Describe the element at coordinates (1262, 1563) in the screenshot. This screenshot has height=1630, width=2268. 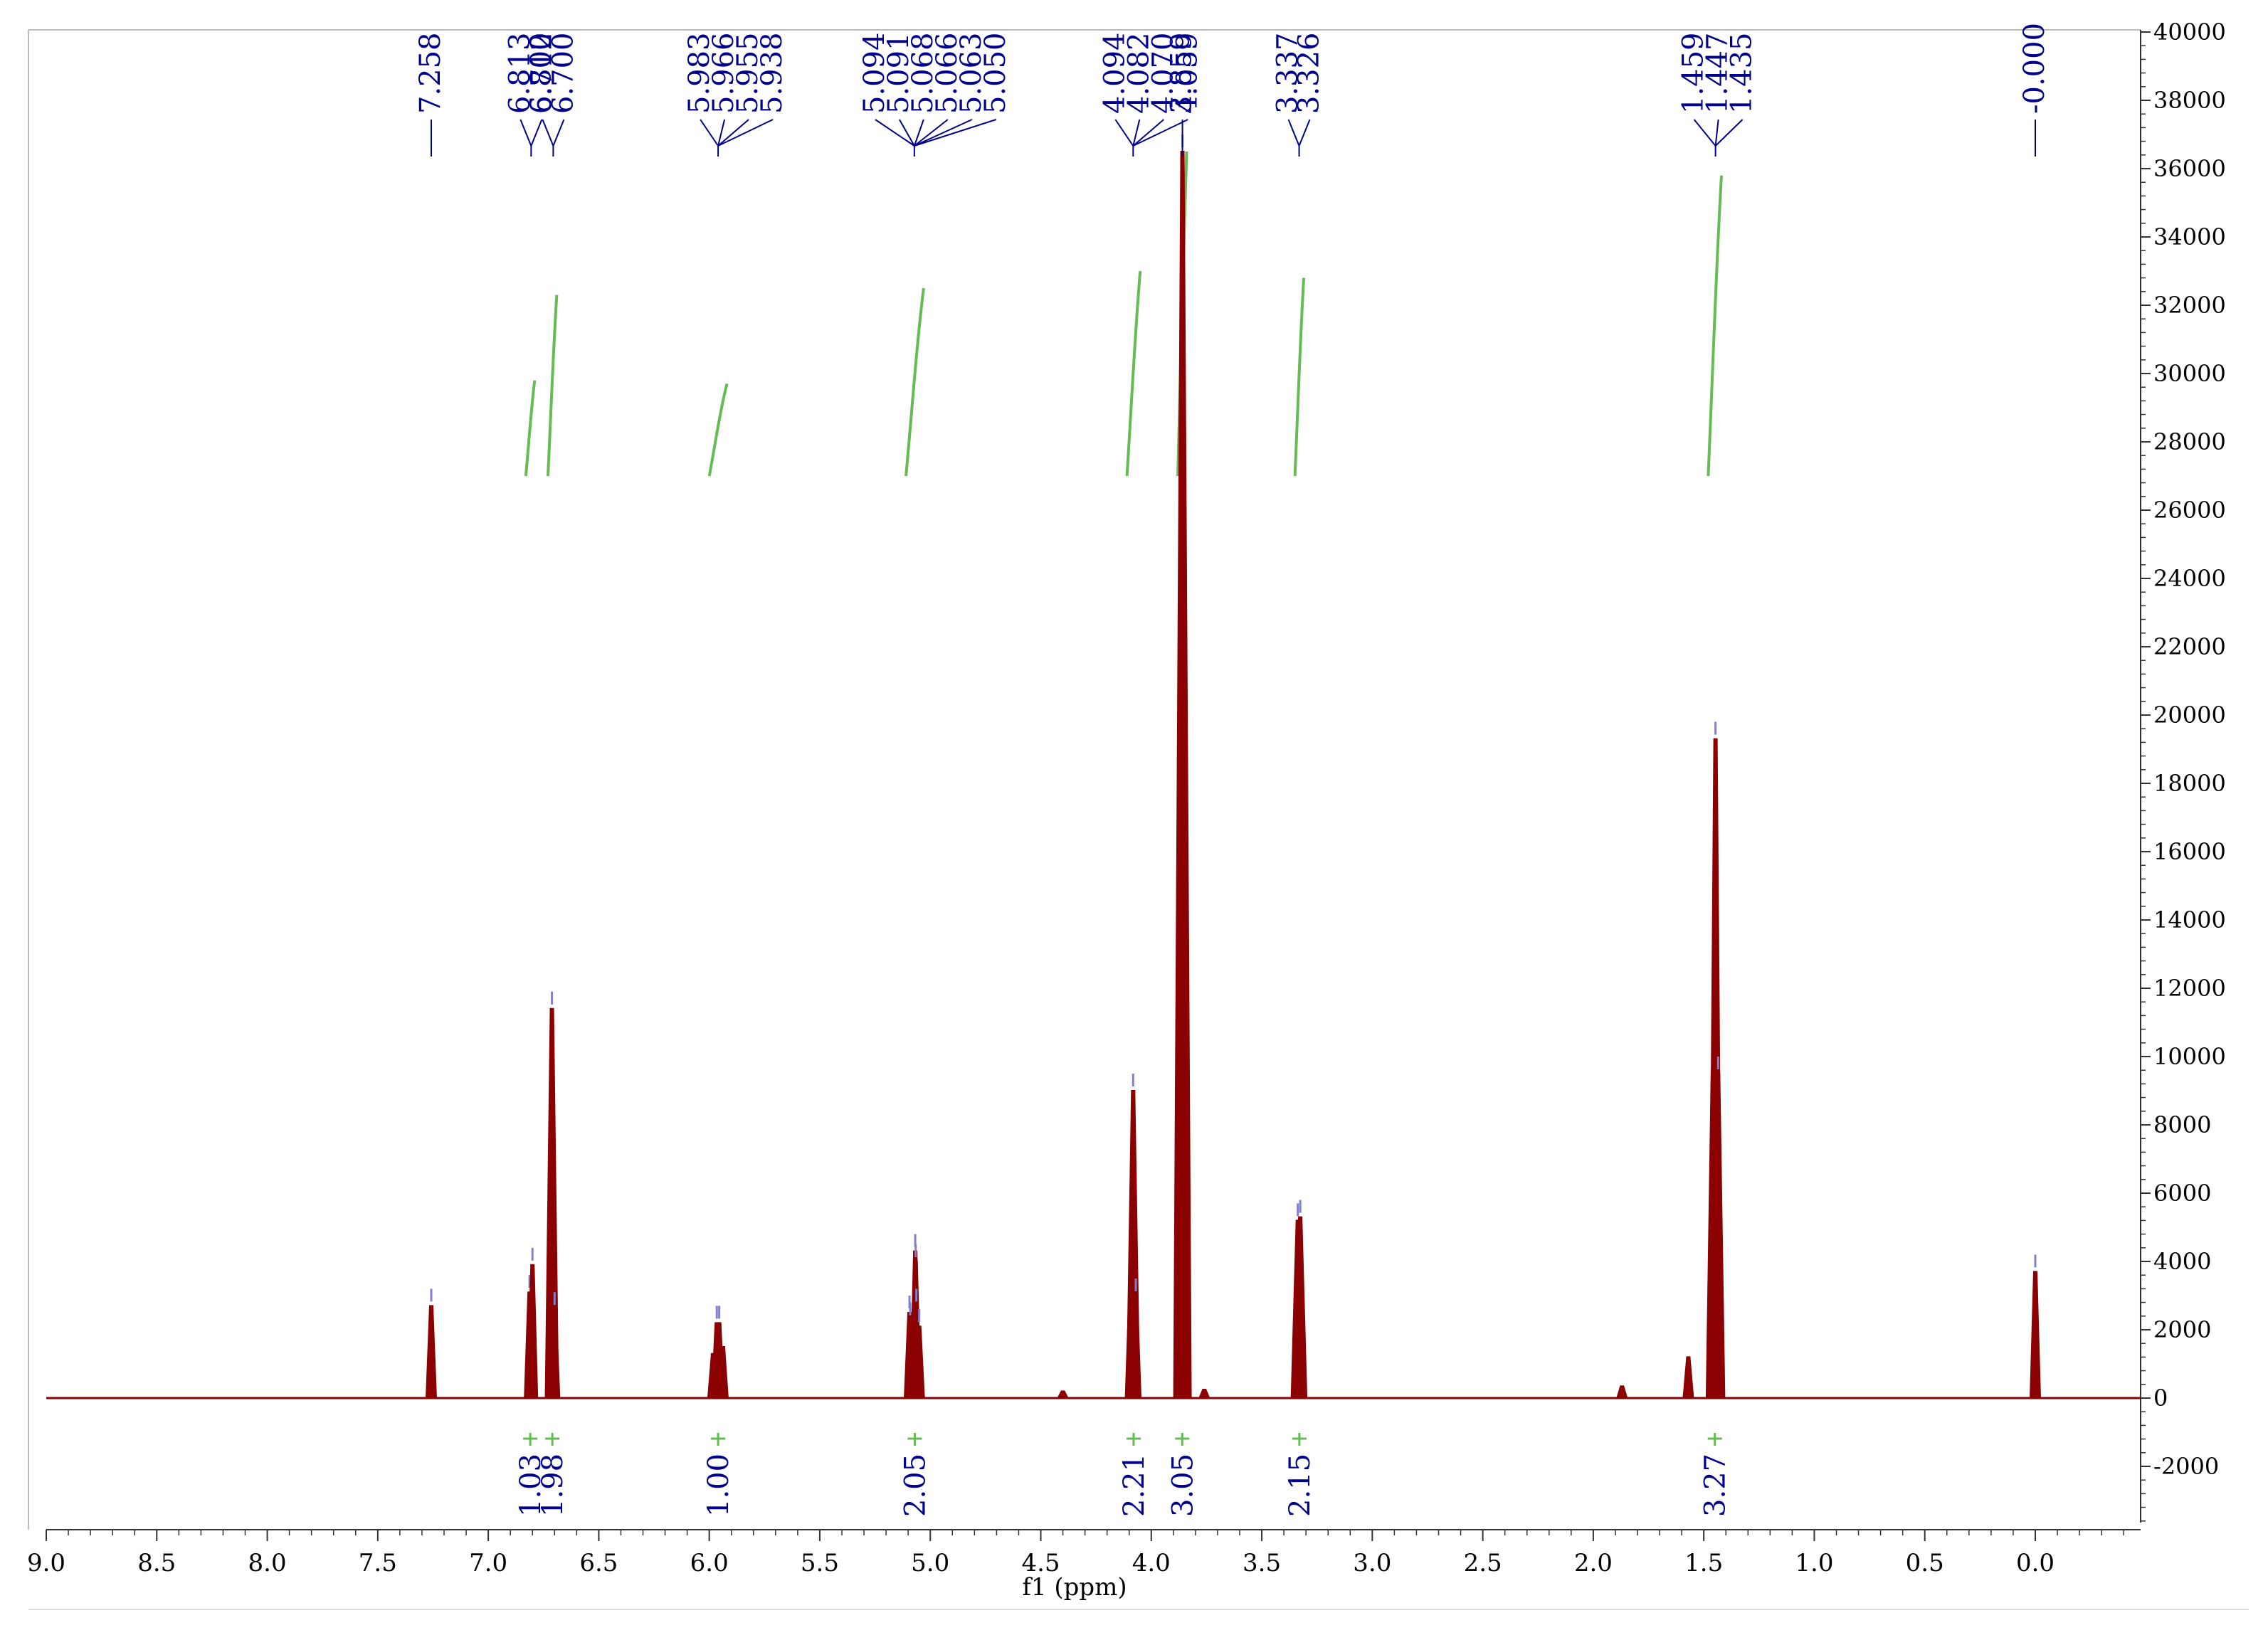
I see `x-tick-label: 3.5` at that location.